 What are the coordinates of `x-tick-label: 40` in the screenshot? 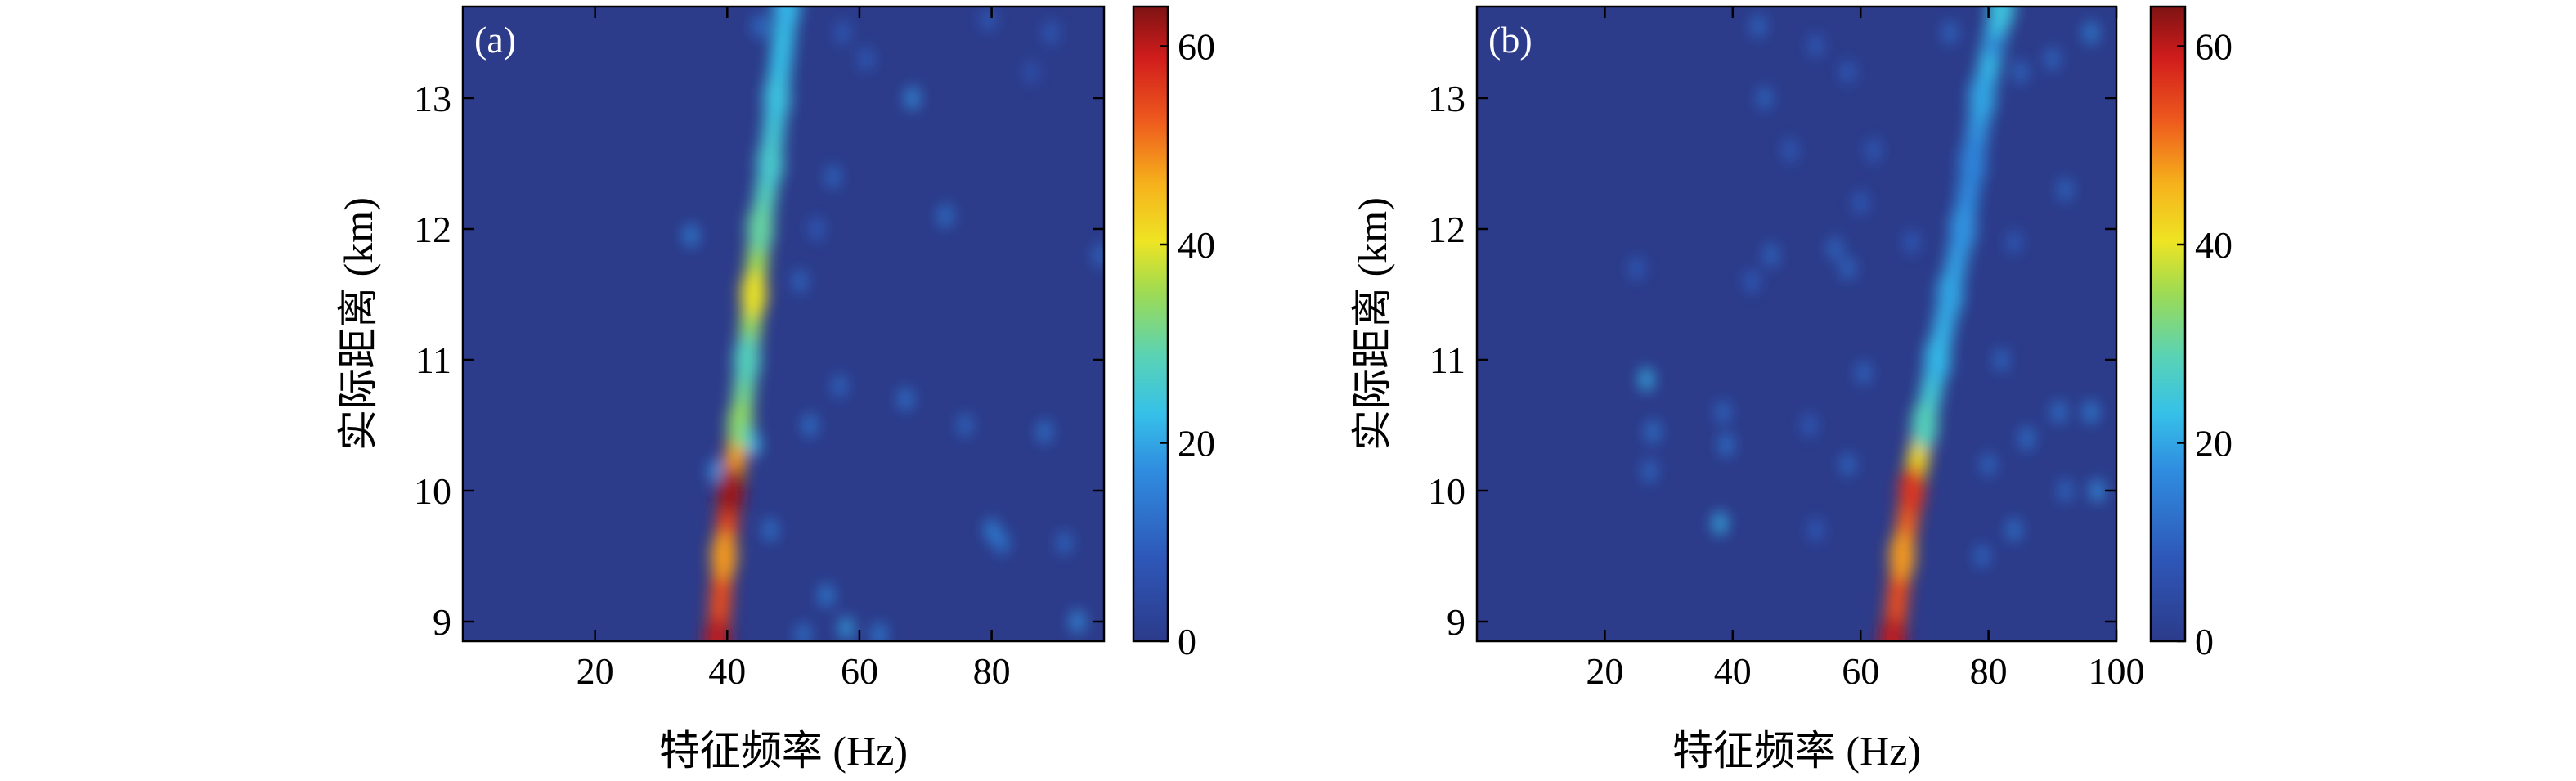 It's located at (1733, 671).